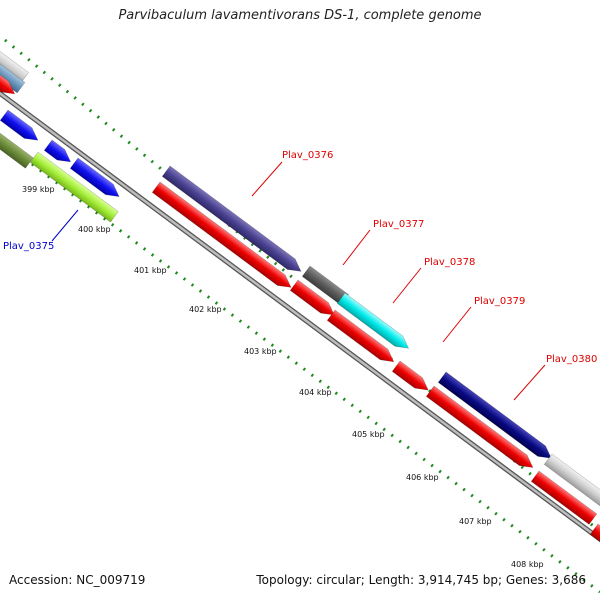  I want to click on scale-label: 403 kbp, so click(260, 351).